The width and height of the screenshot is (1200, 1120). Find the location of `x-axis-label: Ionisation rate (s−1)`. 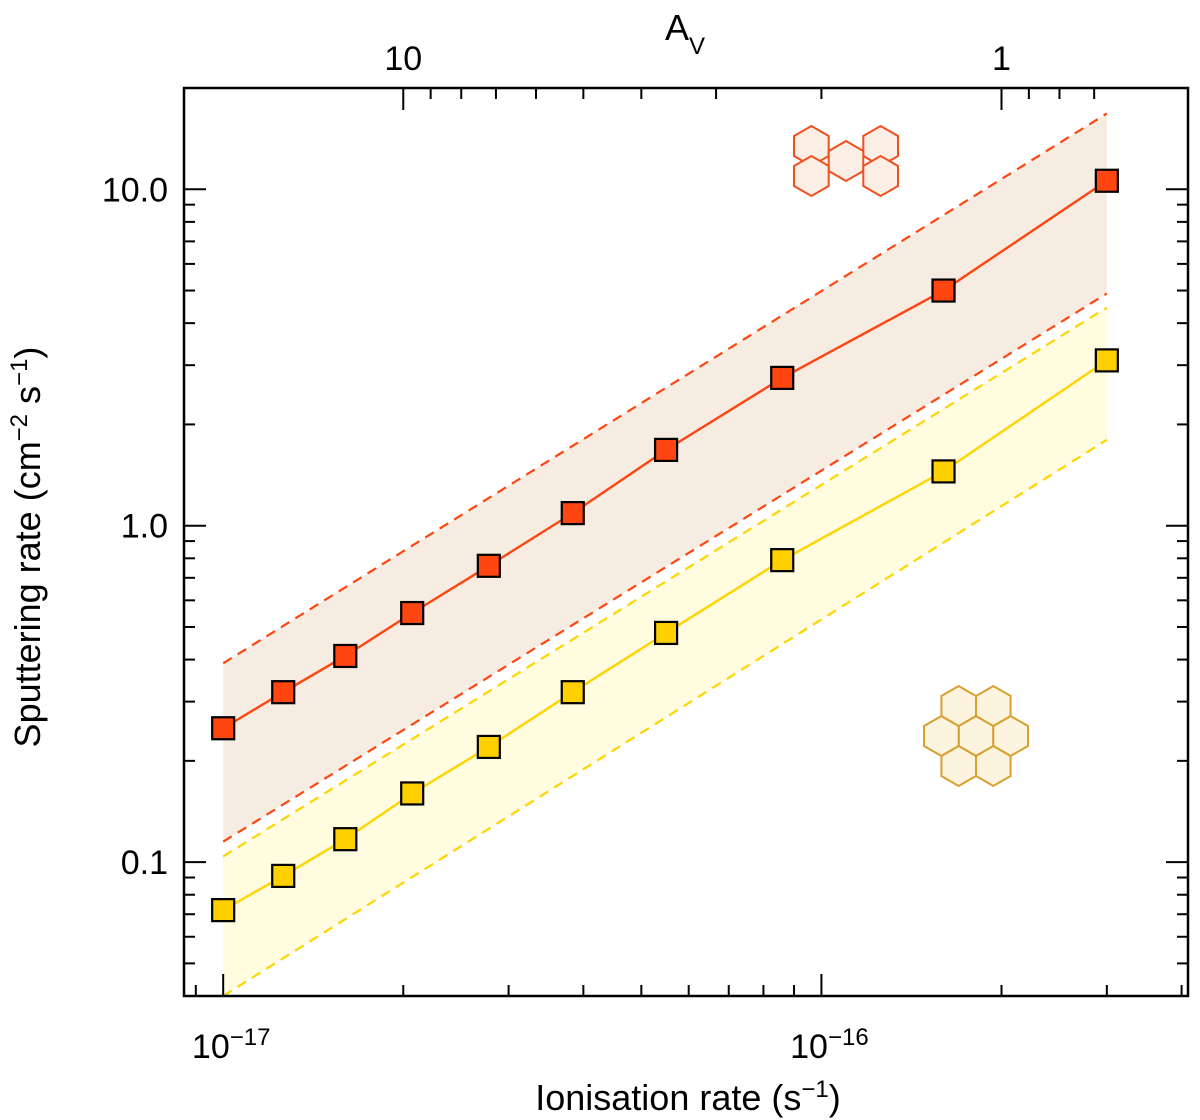

x-axis-label: Ionisation rate (s−1) is located at coordinates (688, 1097).